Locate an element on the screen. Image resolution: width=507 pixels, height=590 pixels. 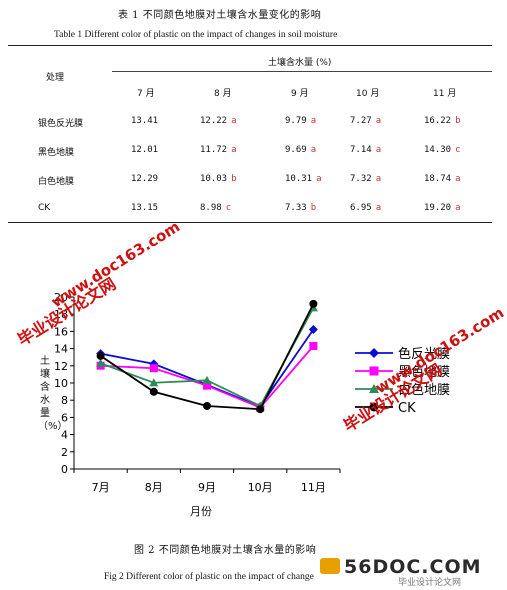
table-cell: 12.22 a is located at coordinates (218, 121).